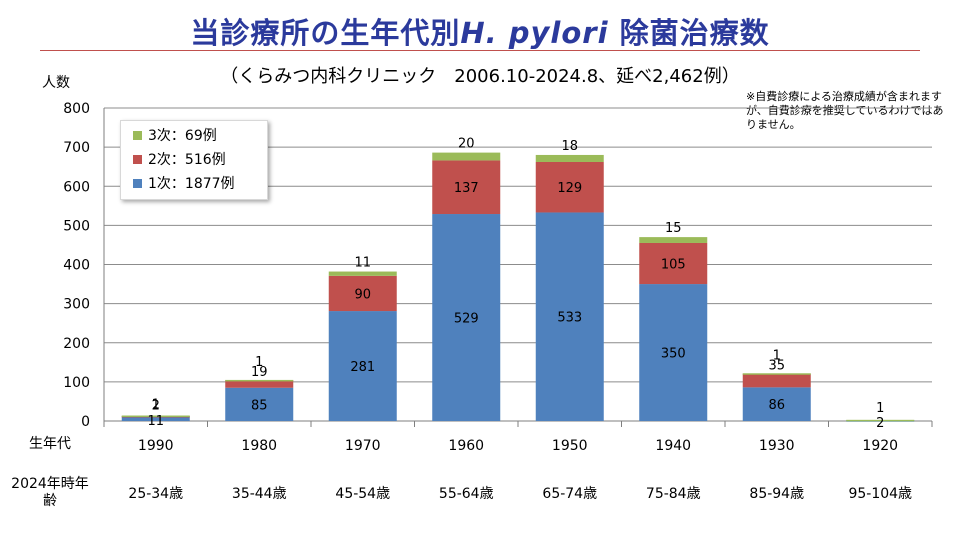 Image resolution: width=960 pixels, height=540 pixels. I want to click on age-label: 25-34歳, so click(155, 494).